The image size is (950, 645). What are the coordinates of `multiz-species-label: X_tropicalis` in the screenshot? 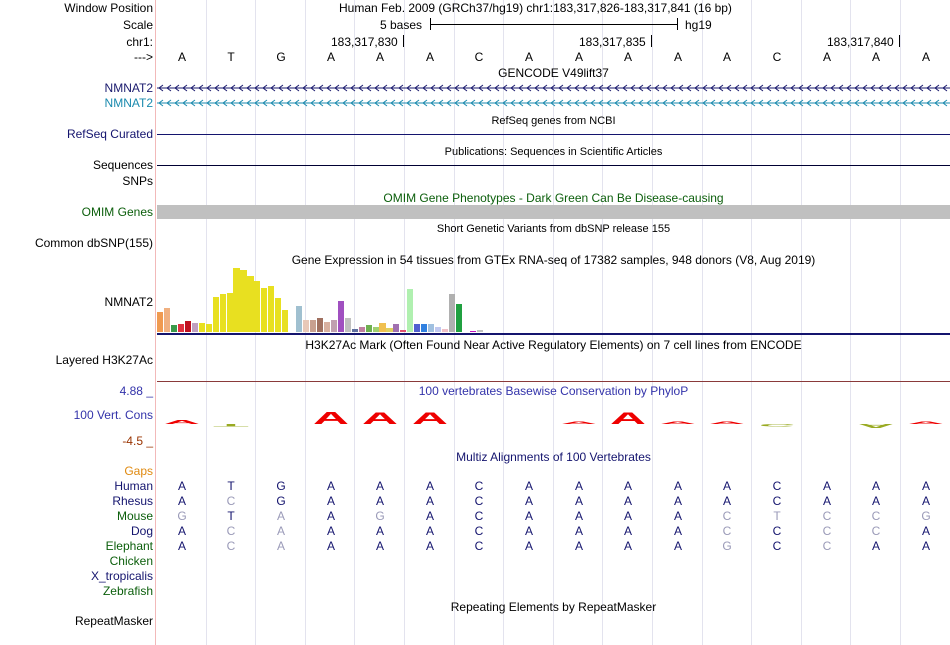 It's located at (121, 576).